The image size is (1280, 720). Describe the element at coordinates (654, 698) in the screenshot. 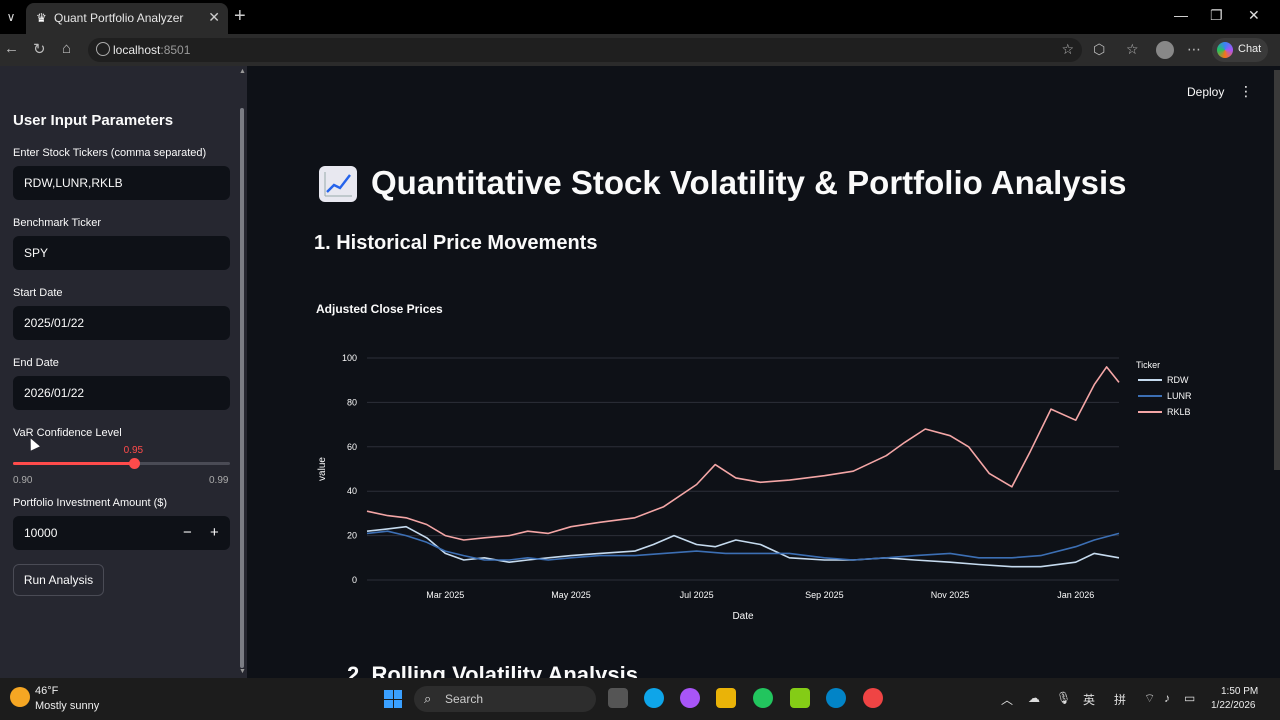

I see `cortana-icon` at that location.